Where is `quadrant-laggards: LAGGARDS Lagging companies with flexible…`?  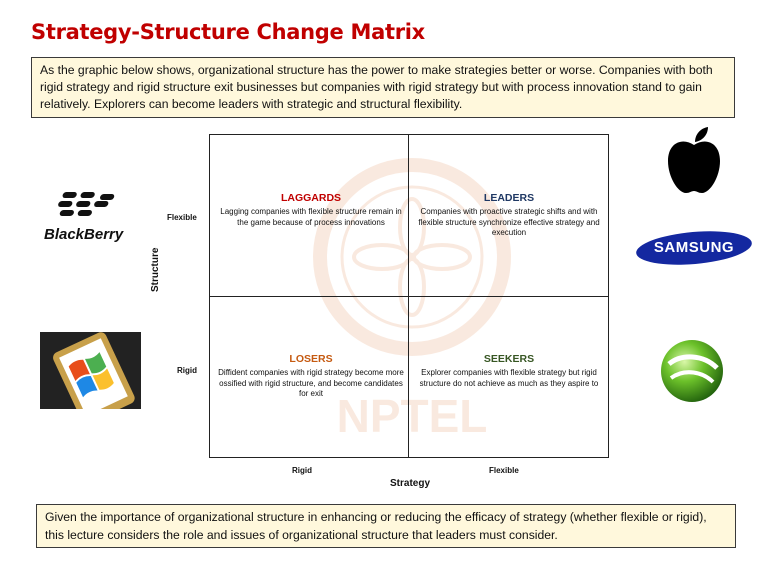 quadrant-laggards: LAGGARDS Lagging companies with flexible… is located at coordinates (311, 210).